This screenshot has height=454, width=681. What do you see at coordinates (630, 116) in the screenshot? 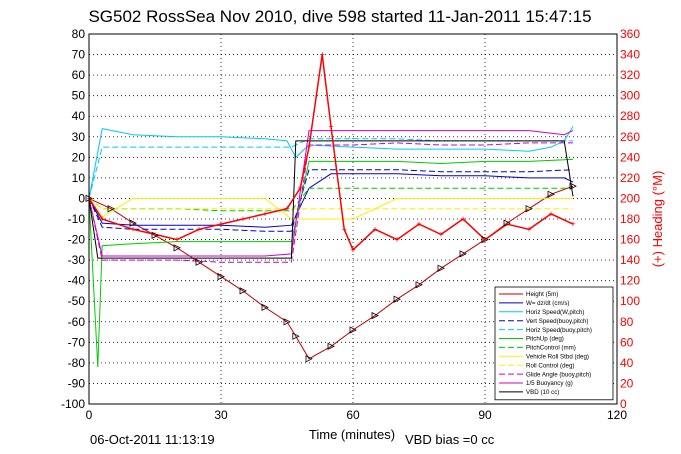
I see `right-tick-label: 280` at bounding box center [630, 116].